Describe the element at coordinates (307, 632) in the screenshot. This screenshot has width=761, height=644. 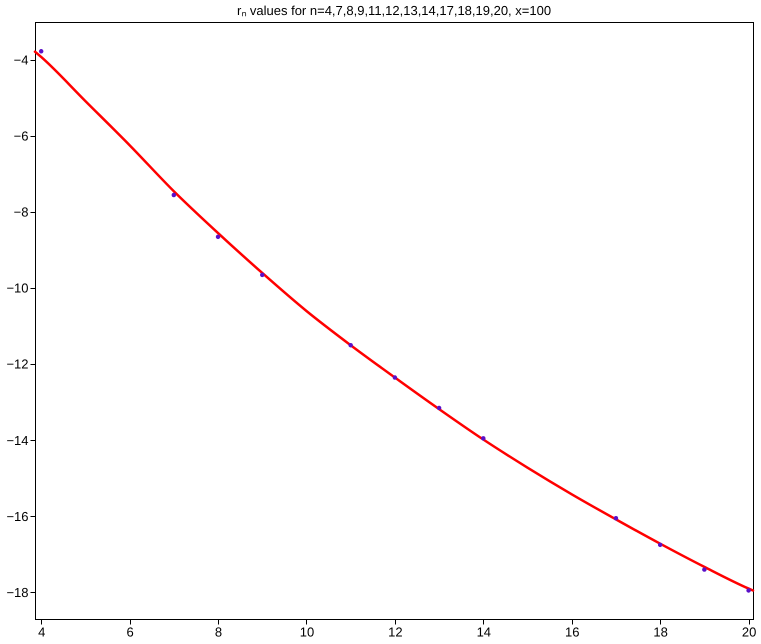
I see `x-tick-label: 10` at that location.